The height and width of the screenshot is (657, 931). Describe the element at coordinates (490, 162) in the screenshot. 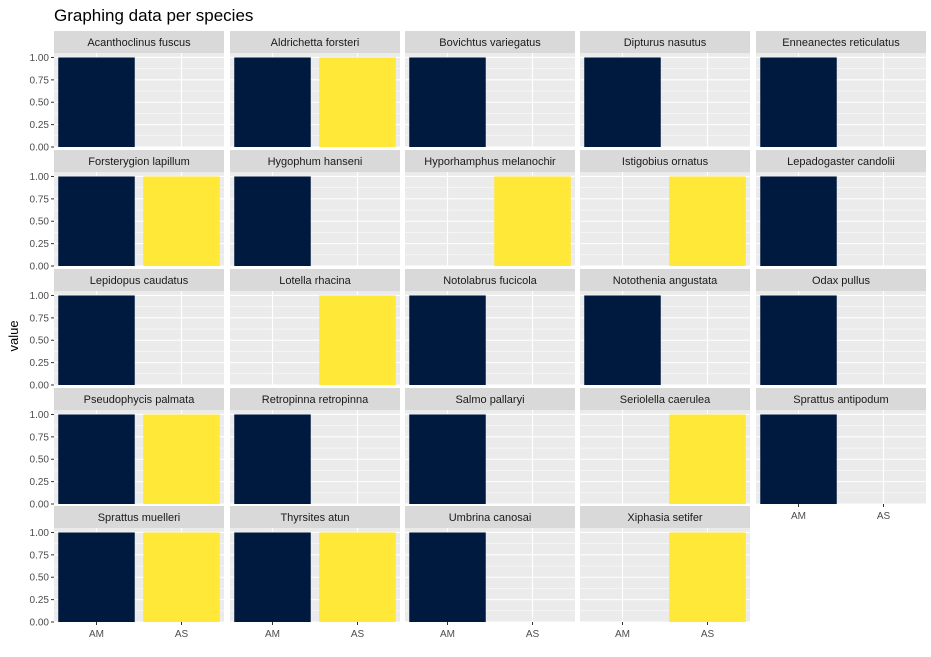

I see `facet-strip-label: Hyporhamphus melanochir` at that location.